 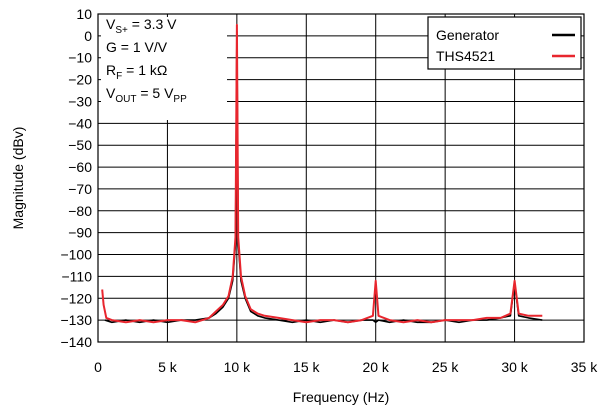 I want to click on legend-box, so click(x=504, y=43).